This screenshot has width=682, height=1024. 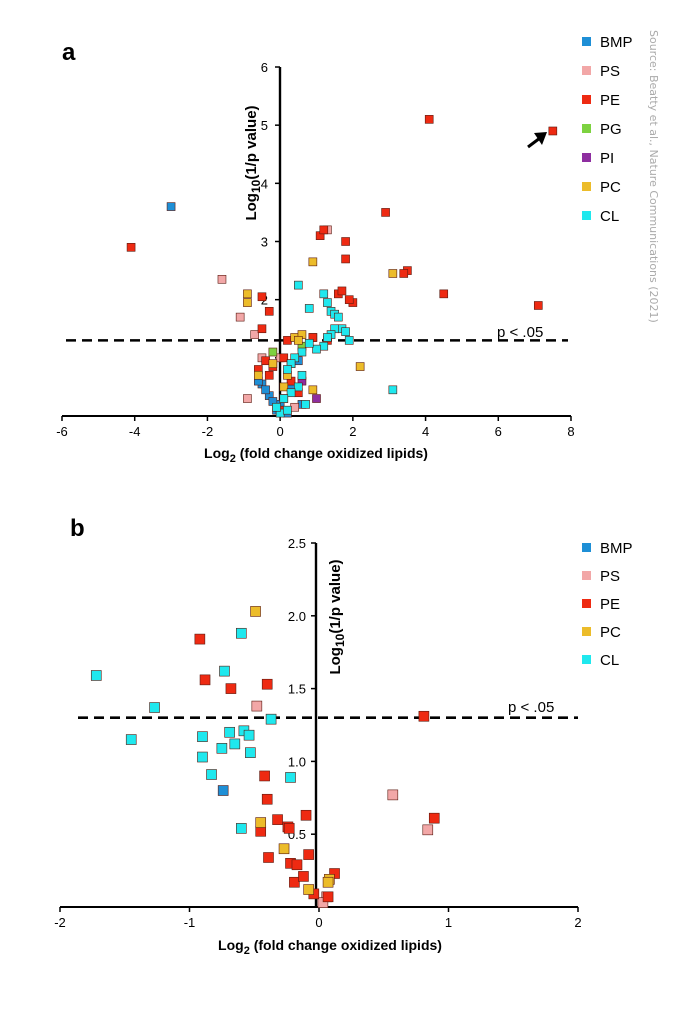 I want to click on legend-label-pe: PE, so click(x=610, y=100).